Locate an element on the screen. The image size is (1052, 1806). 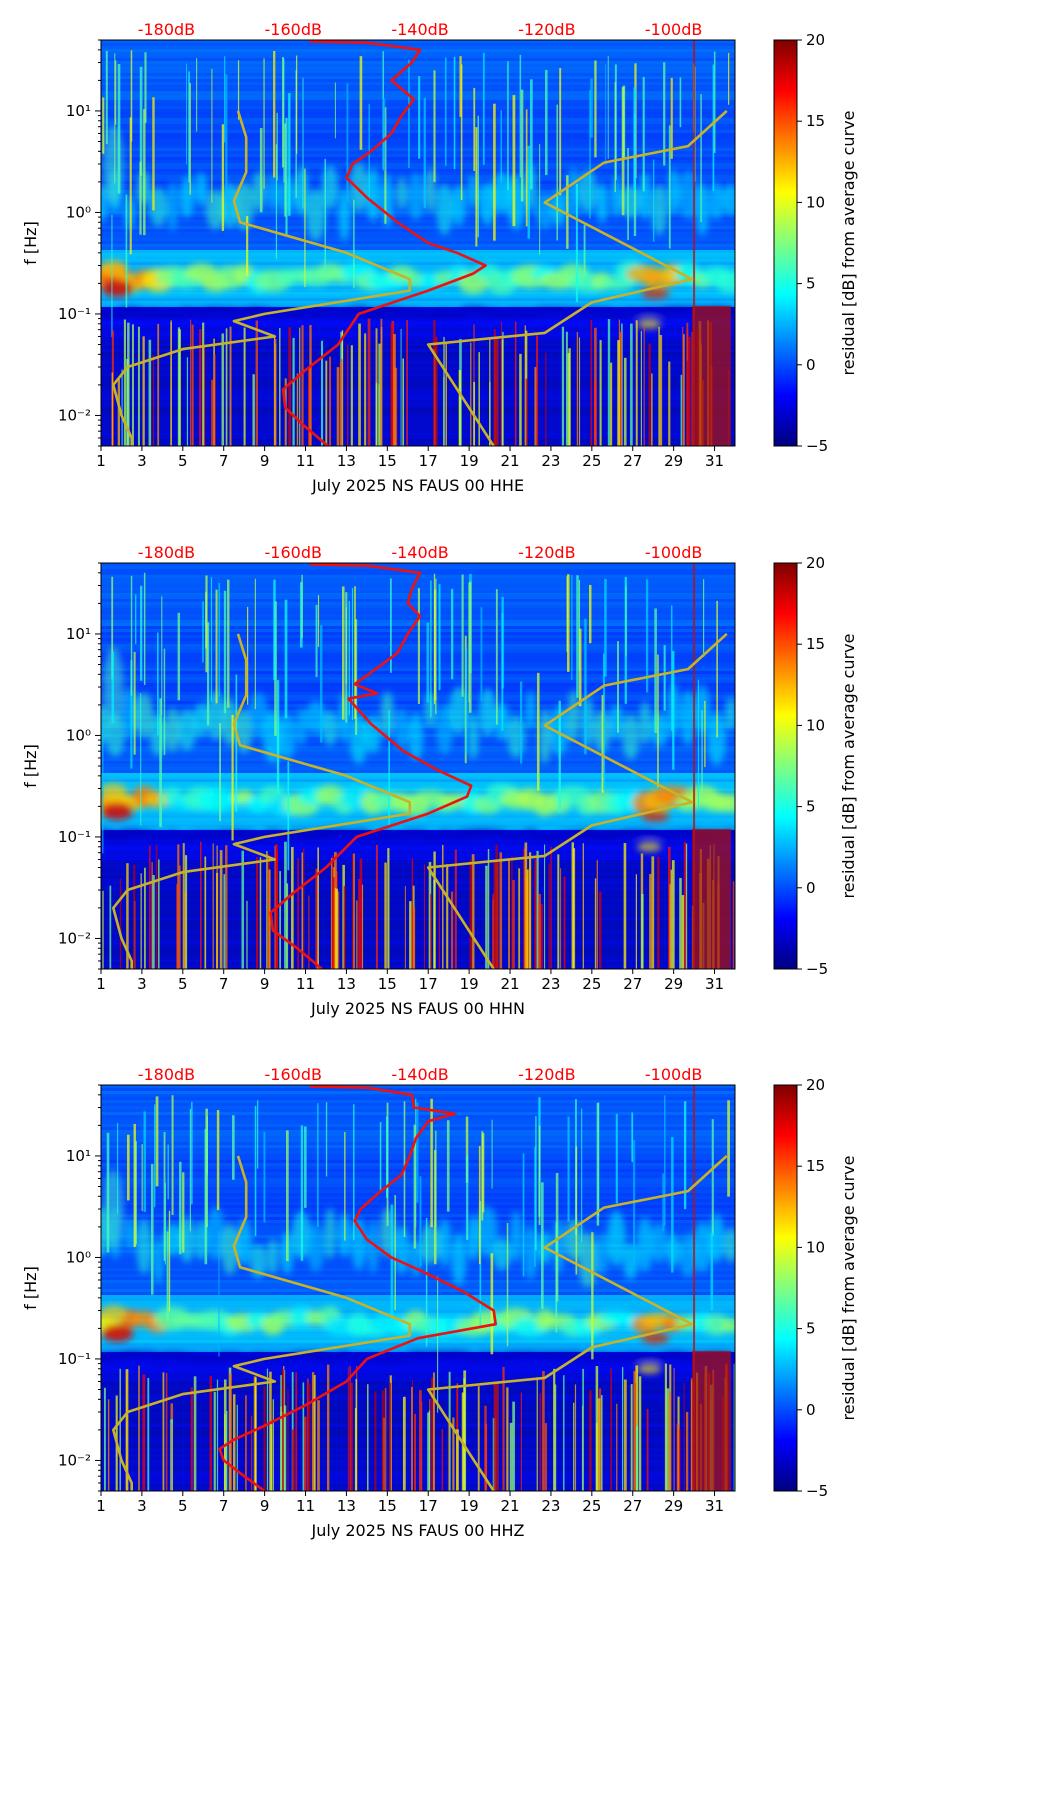
x-axis-title: July 2025 NS FAUS 00 HHN is located at coordinates (417, 1008).